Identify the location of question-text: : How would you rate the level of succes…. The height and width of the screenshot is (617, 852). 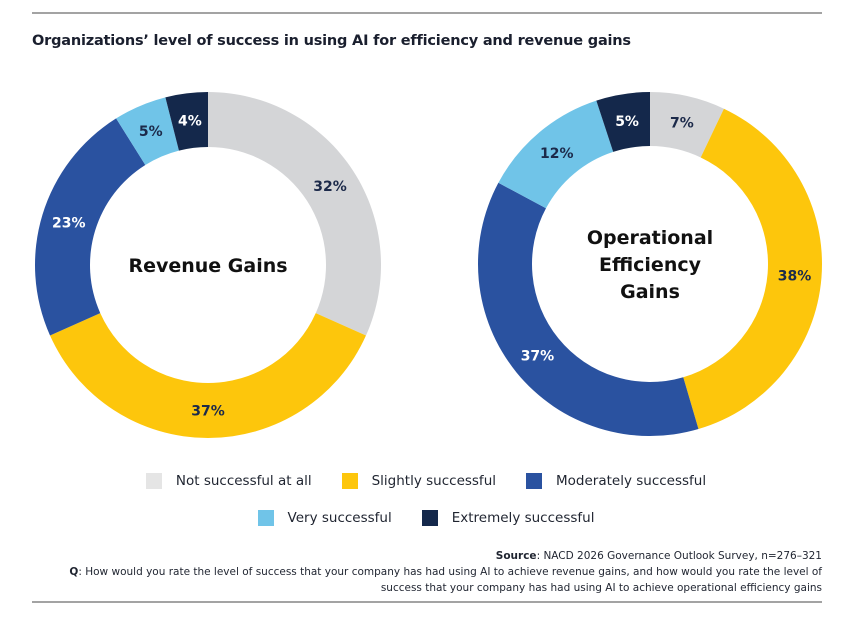
(450, 580).